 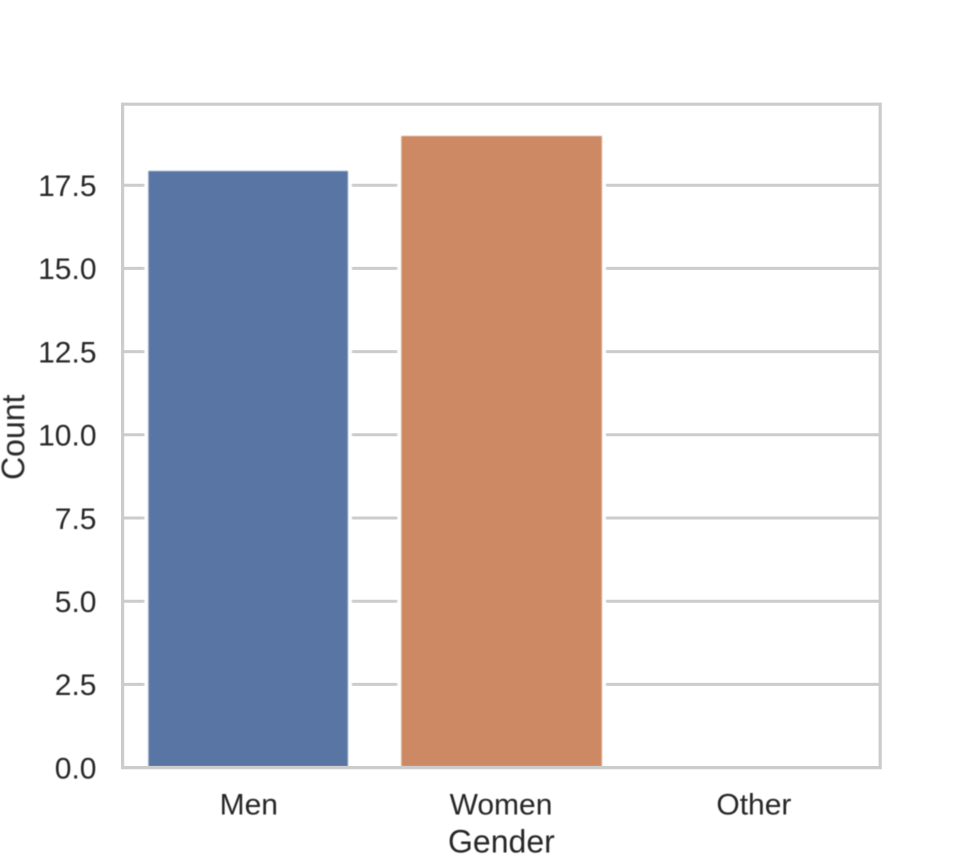 What do you see at coordinates (67, 186) in the screenshot?
I see `svg-text: 17.5` at bounding box center [67, 186].